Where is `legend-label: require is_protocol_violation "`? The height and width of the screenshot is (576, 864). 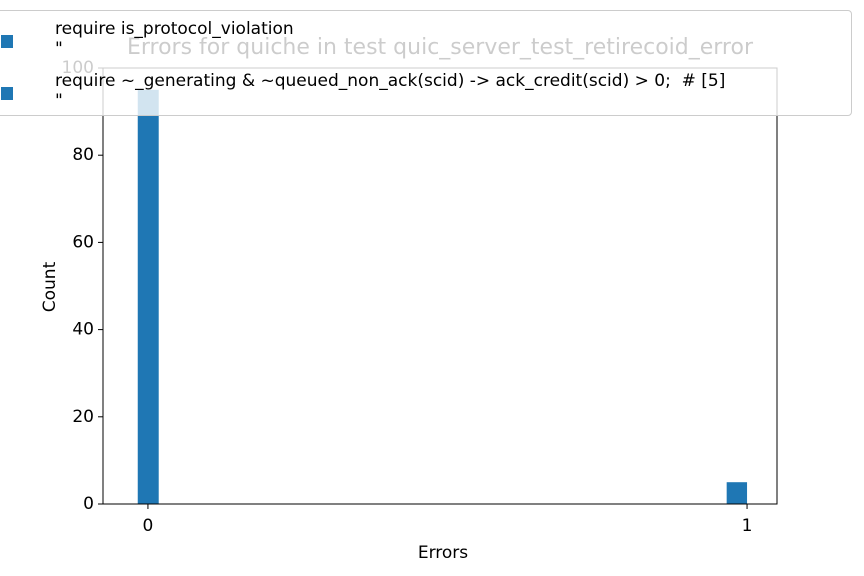
legend-label: require is_protocol_violation " is located at coordinates (174, 39).